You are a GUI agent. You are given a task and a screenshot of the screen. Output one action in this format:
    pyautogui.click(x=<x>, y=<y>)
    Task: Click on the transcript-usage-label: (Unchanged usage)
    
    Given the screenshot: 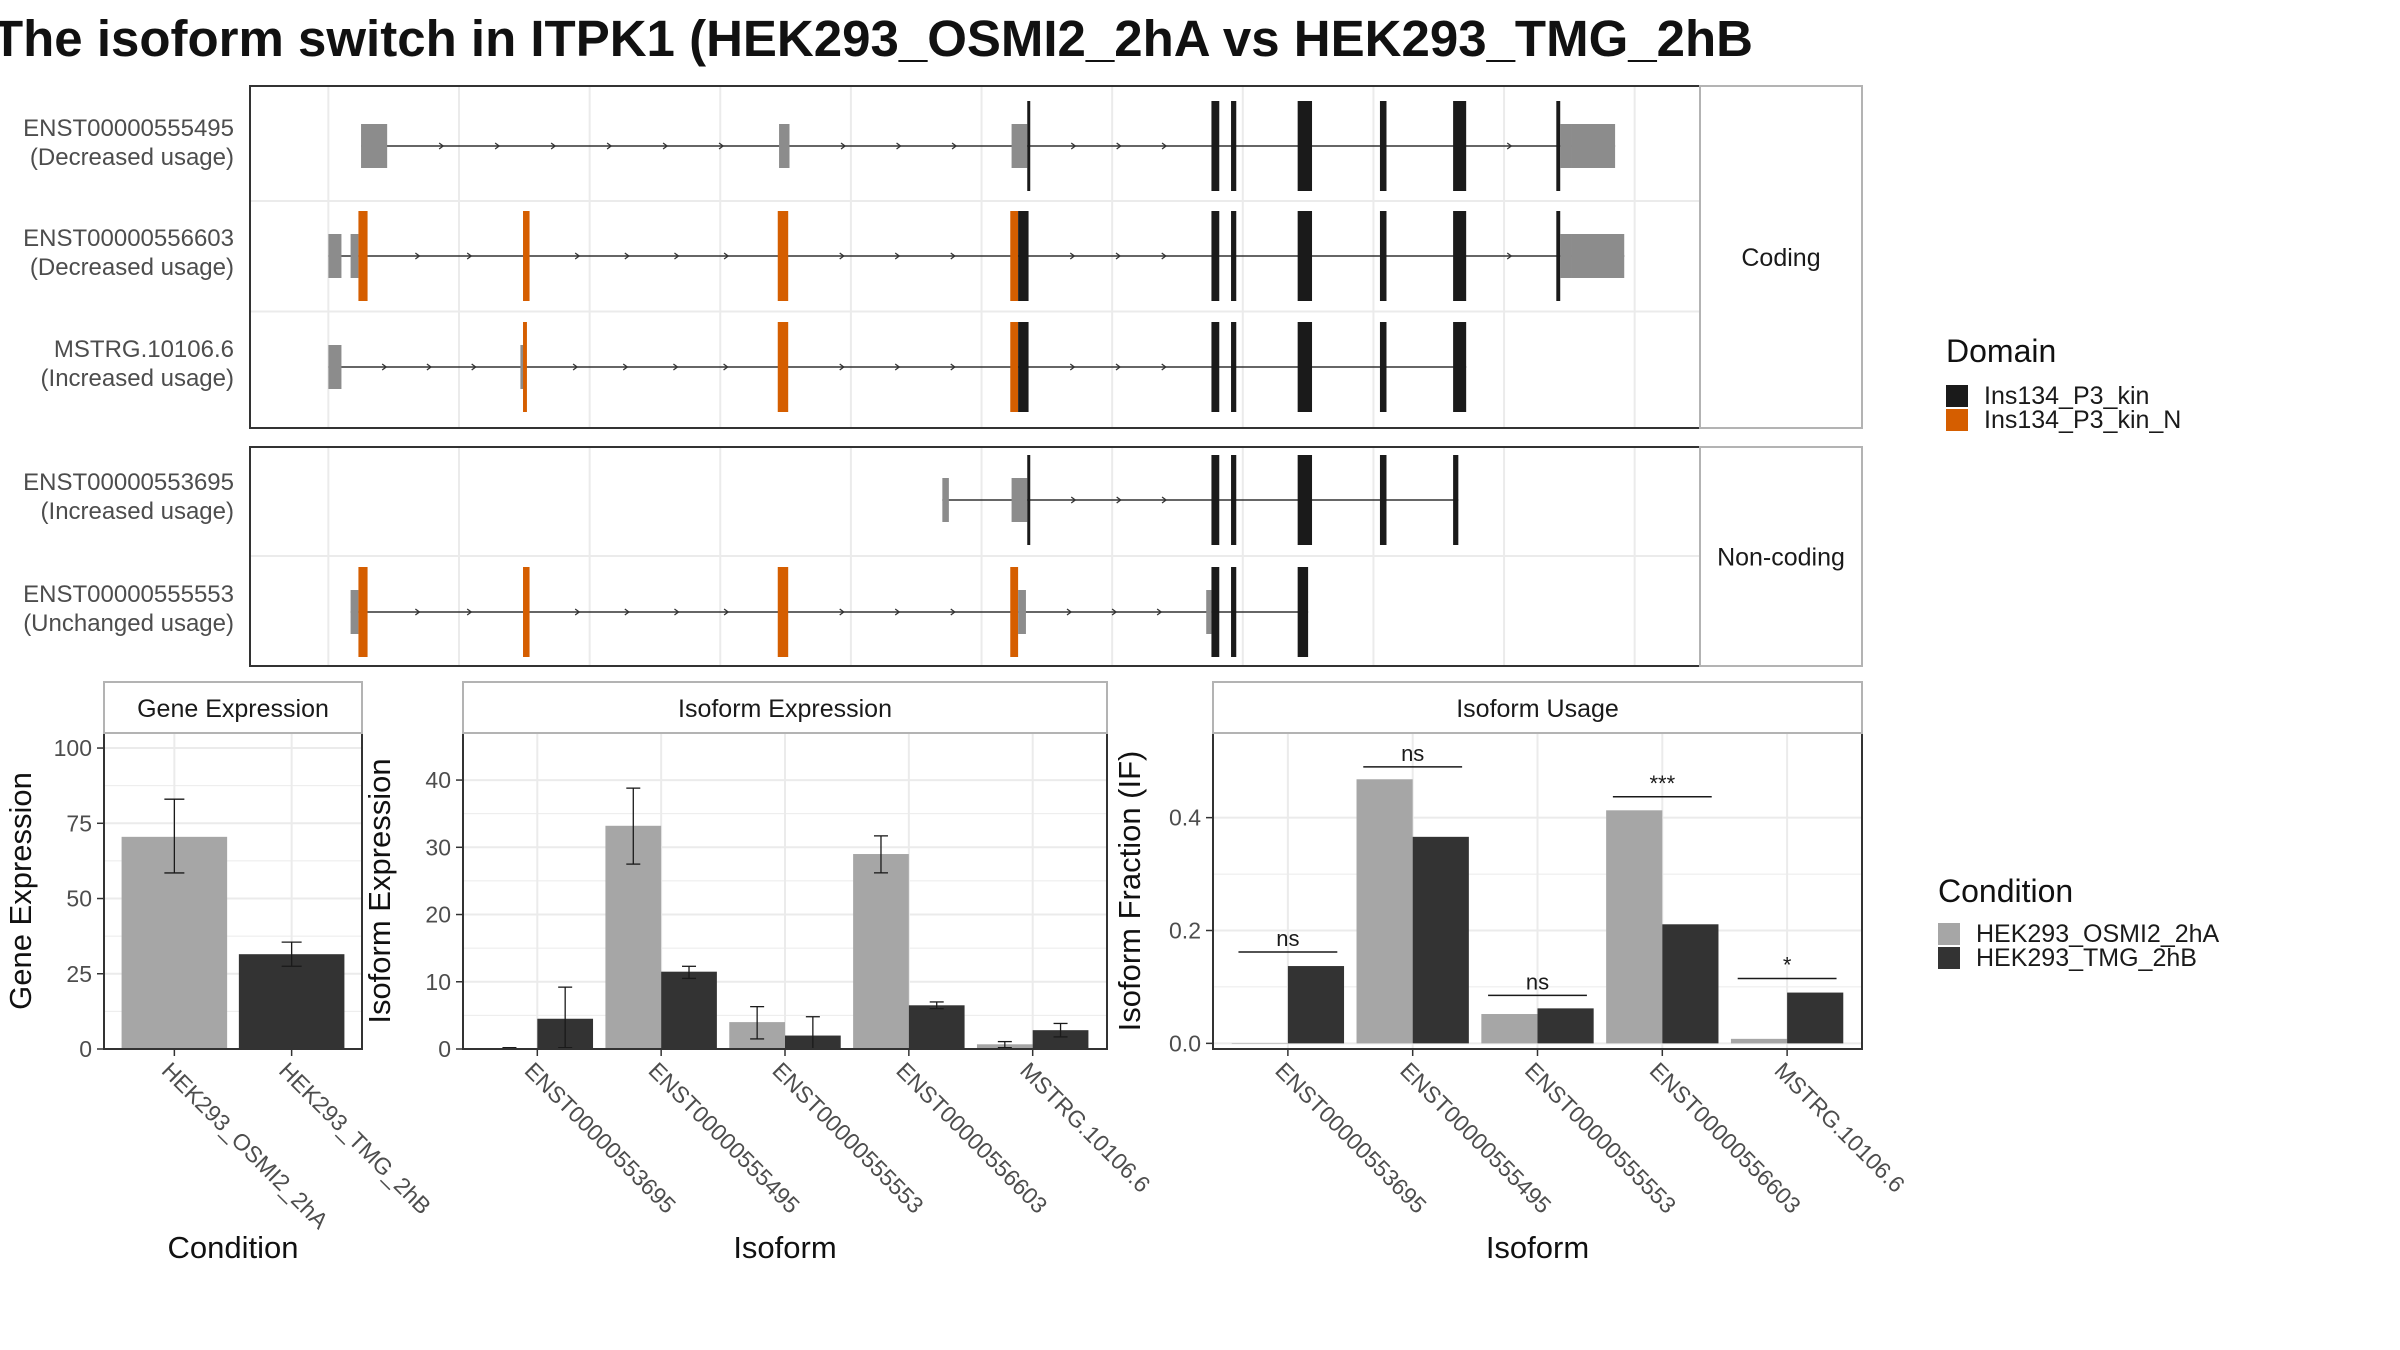 What is the action you would take?
    pyautogui.click(x=128, y=623)
    